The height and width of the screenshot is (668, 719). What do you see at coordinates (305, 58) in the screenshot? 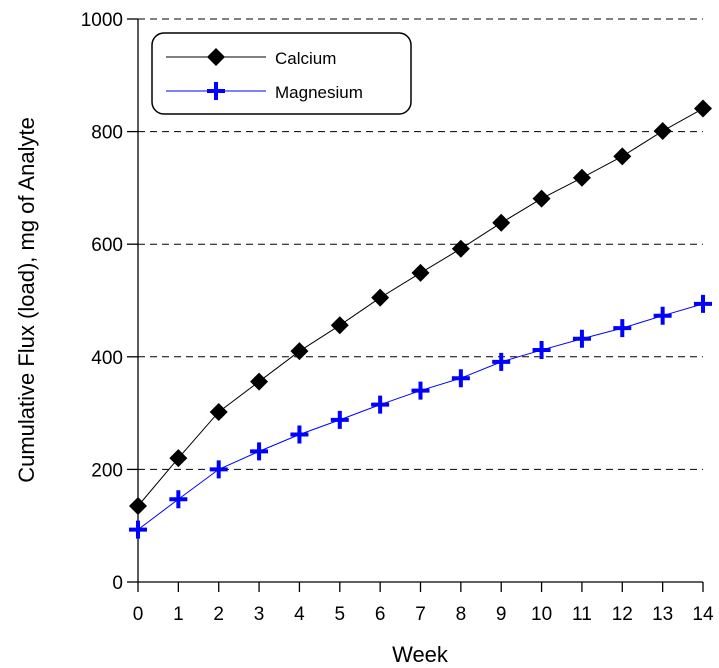
I see `legend-label-calcium: Calcium` at bounding box center [305, 58].